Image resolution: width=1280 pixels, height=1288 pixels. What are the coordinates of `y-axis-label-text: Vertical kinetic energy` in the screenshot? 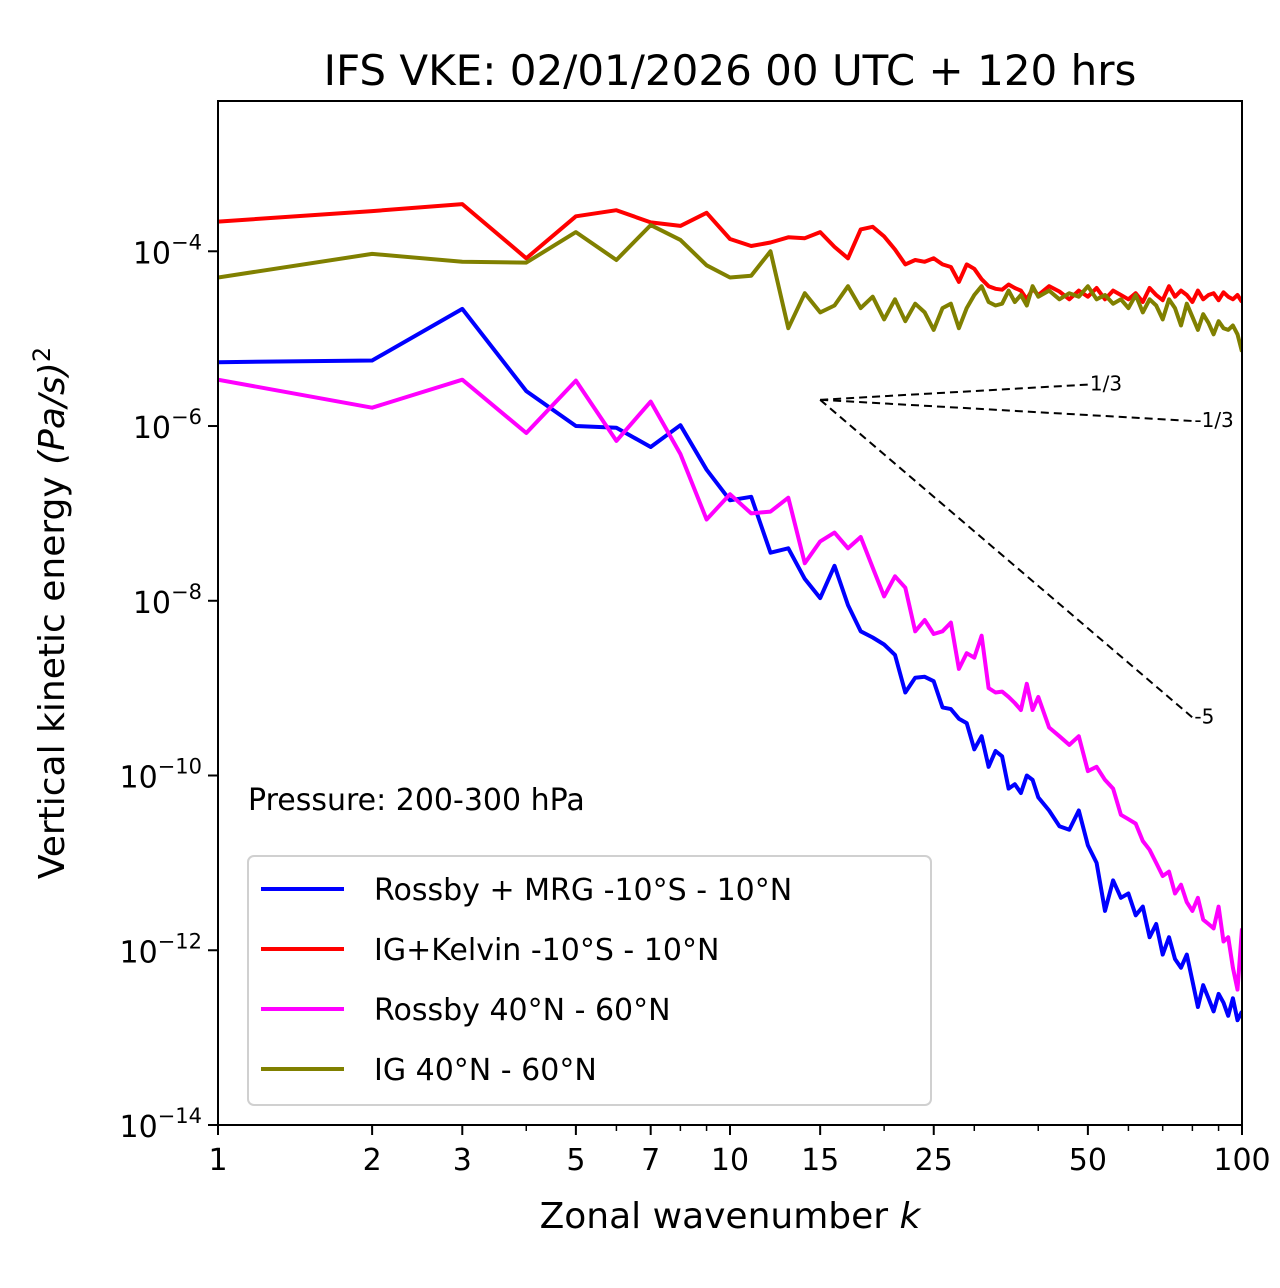 It's located at (52, 677).